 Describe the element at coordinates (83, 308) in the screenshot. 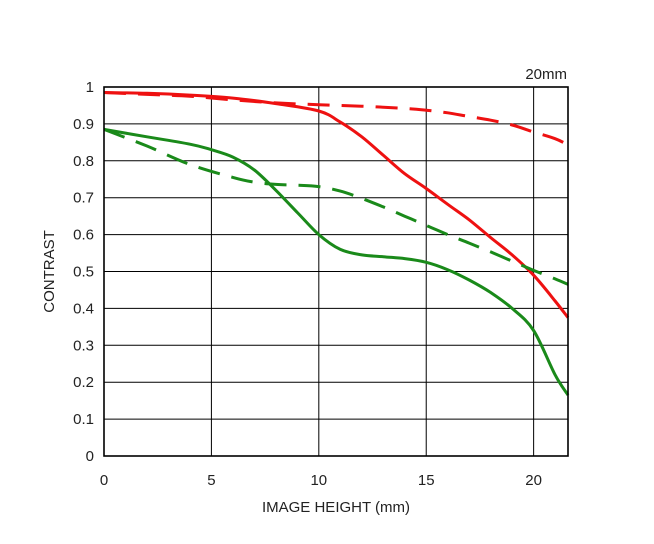

I see `y-tick-label: 0.4` at that location.